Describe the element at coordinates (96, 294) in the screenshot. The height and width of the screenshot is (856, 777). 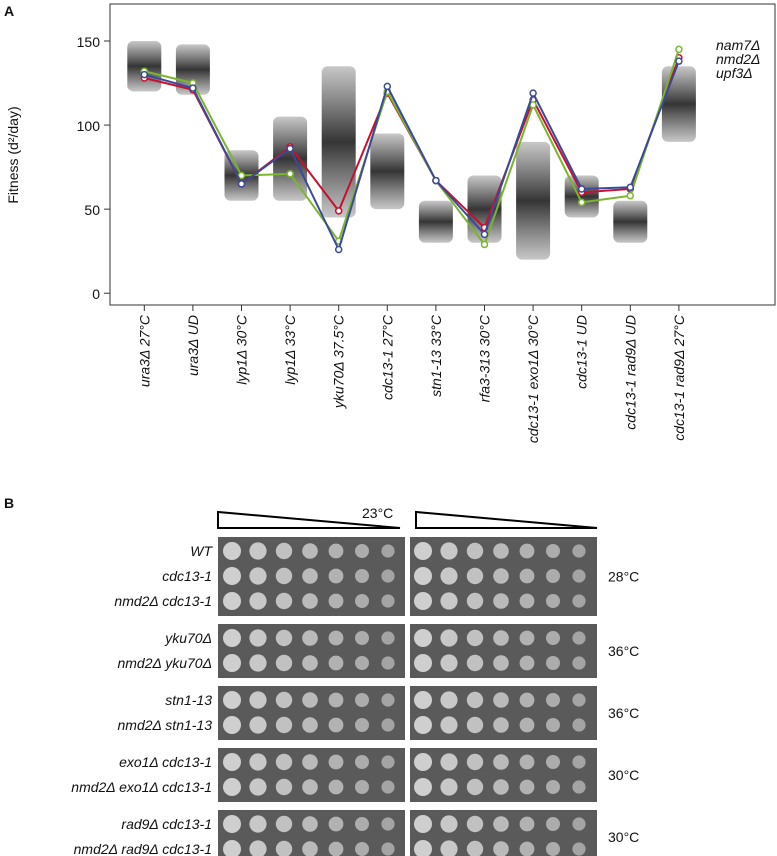
I see `y-tick-label: 0` at that location.